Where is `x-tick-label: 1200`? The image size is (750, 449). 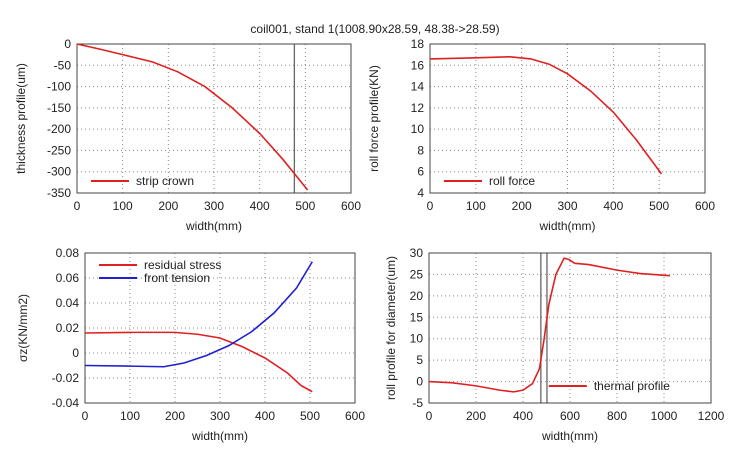 x-tick-label: 1200 is located at coordinates (711, 416).